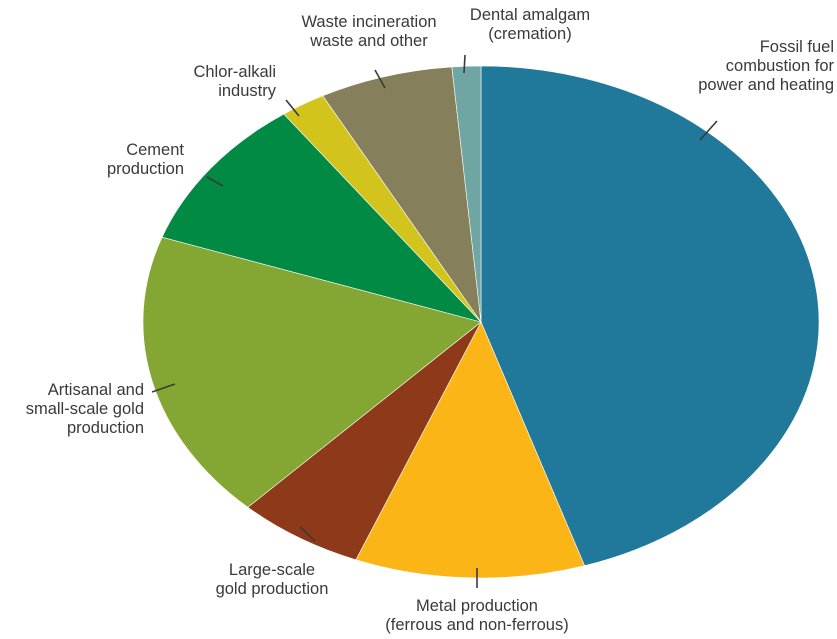  I want to click on slice-label-4: Cement production, so click(145, 159).